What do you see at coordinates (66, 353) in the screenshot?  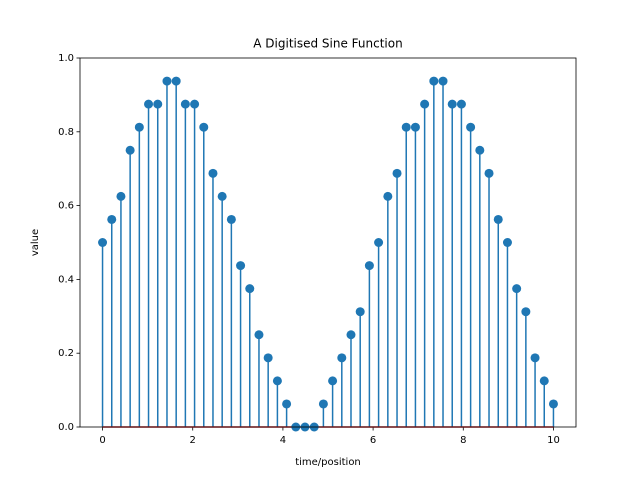 I see `y-tick-label: 0.2` at bounding box center [66, 353].